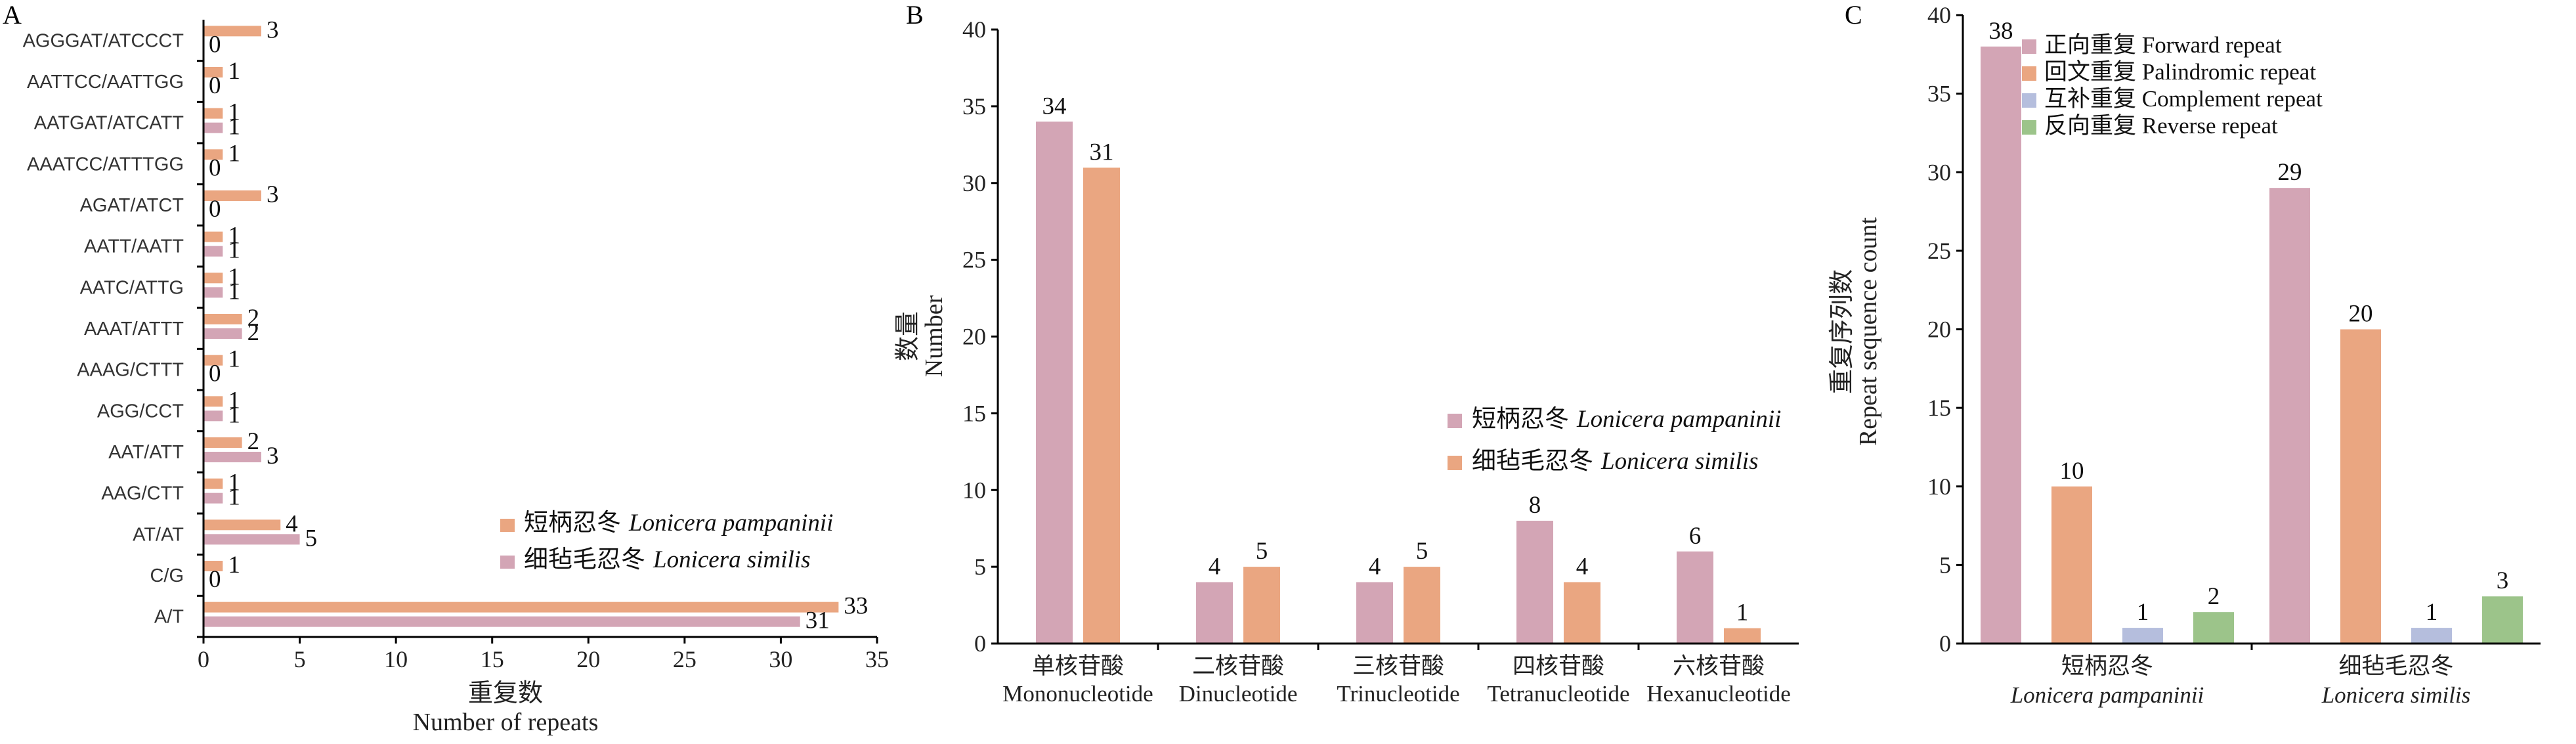  What do you see at coordinates (1558, 666) in the screenshot?
I see `panel-b-category-label-cn: 四核苷酸` at bounding box center [1558, 666].